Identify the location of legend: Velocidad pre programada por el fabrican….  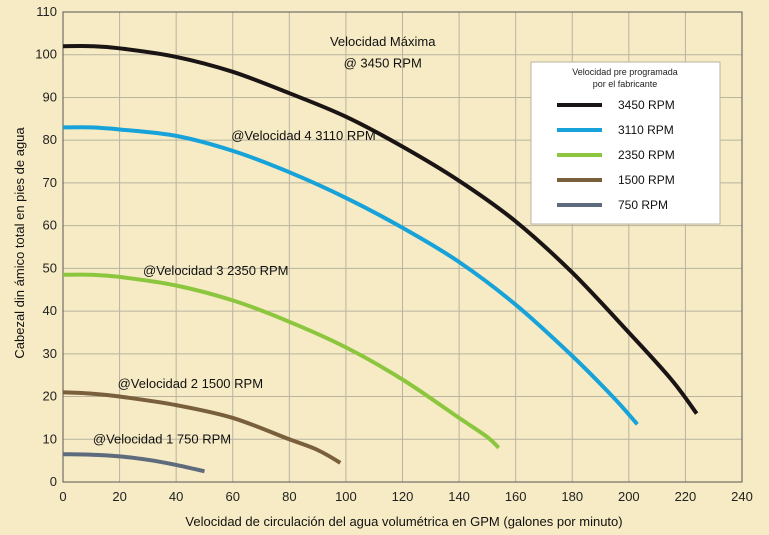
(625, 143).